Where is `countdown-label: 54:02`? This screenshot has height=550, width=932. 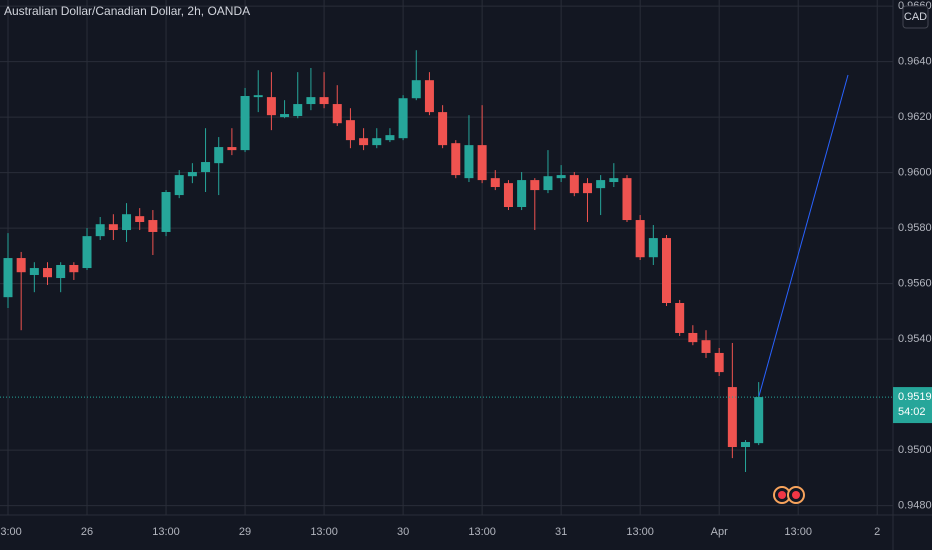 countdown-label: 54:02 is located at coordinates (912, 412).